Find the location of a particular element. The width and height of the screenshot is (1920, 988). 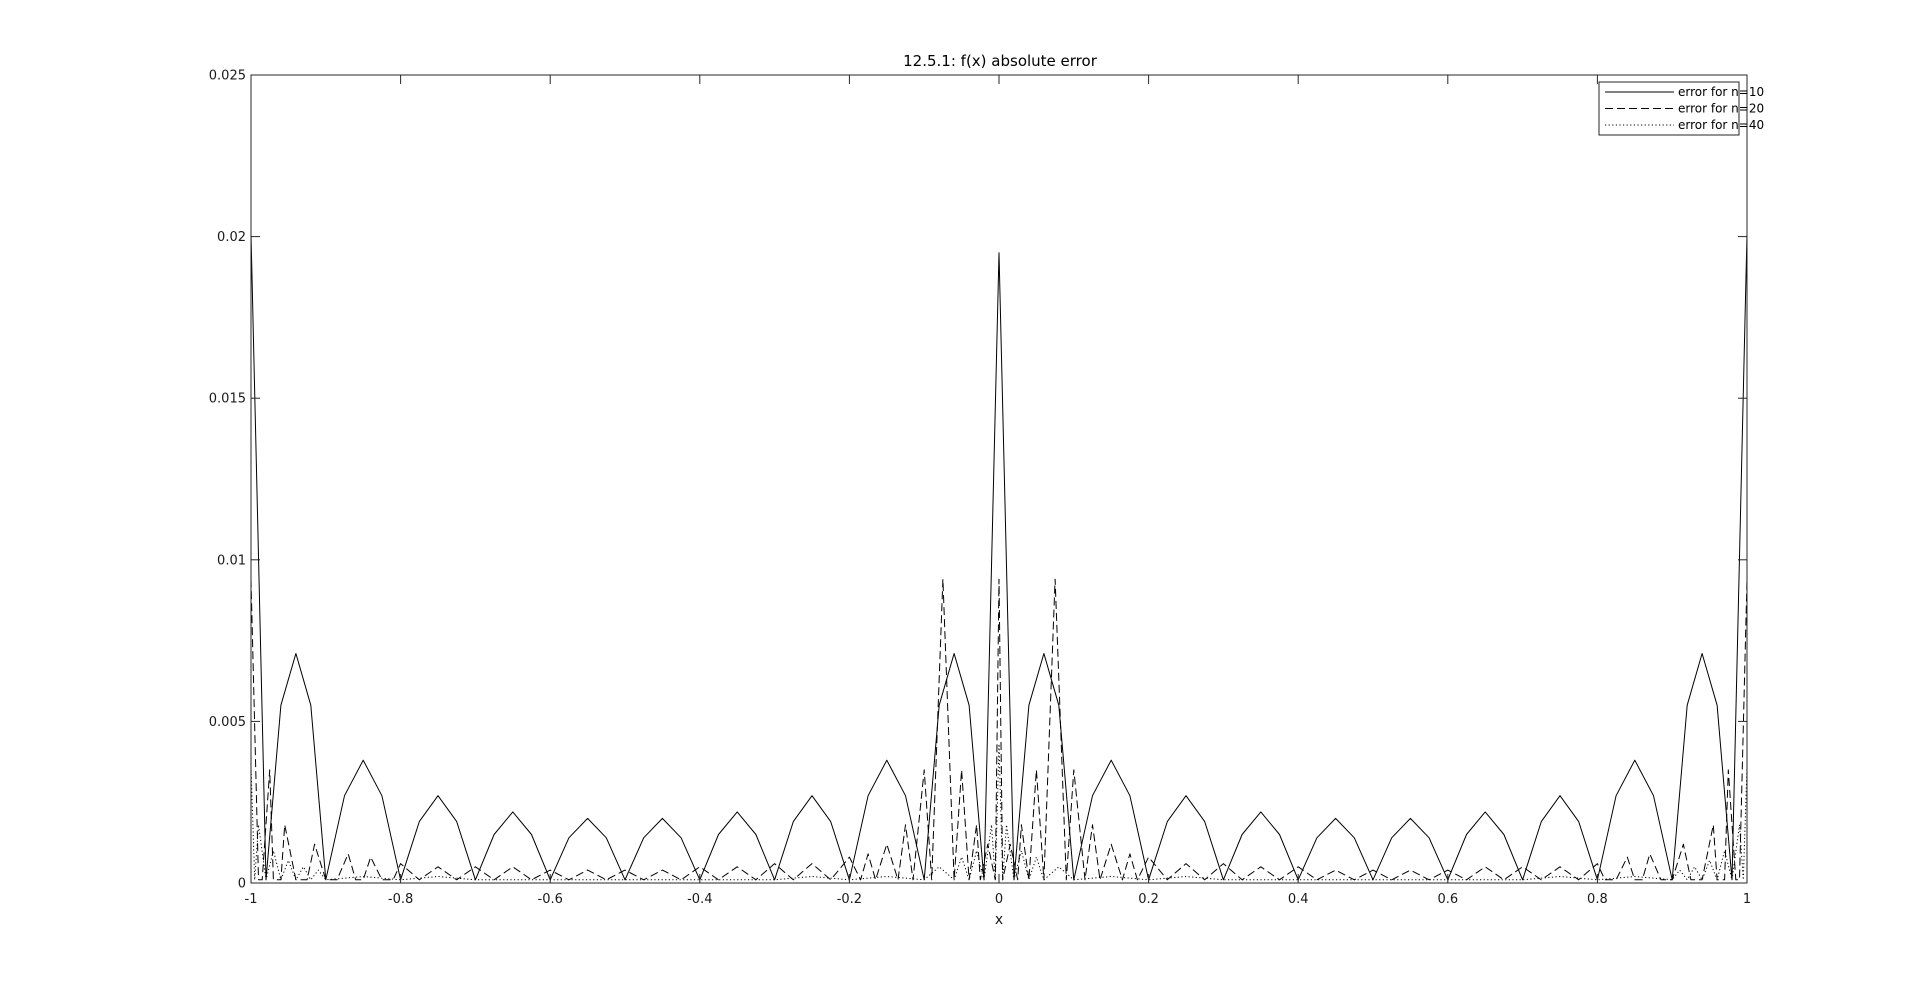

legend-label: error for n=40 is located at coordinates (1721, 125).